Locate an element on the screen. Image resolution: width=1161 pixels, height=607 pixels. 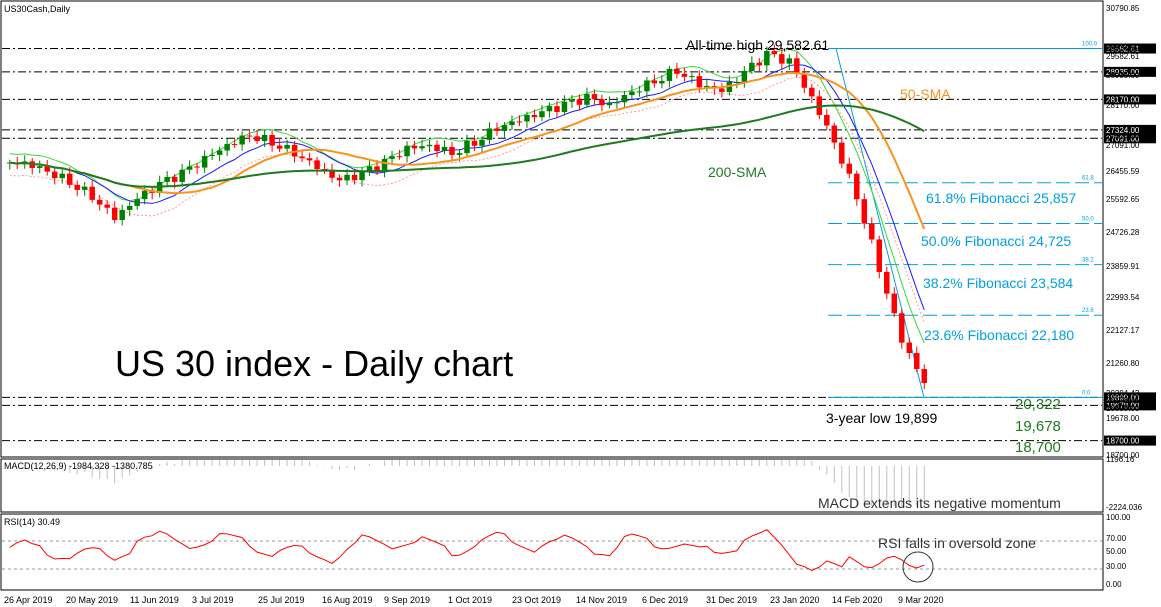
symbol-label: US30Cash,Daily is located at coordinates (37, 9).